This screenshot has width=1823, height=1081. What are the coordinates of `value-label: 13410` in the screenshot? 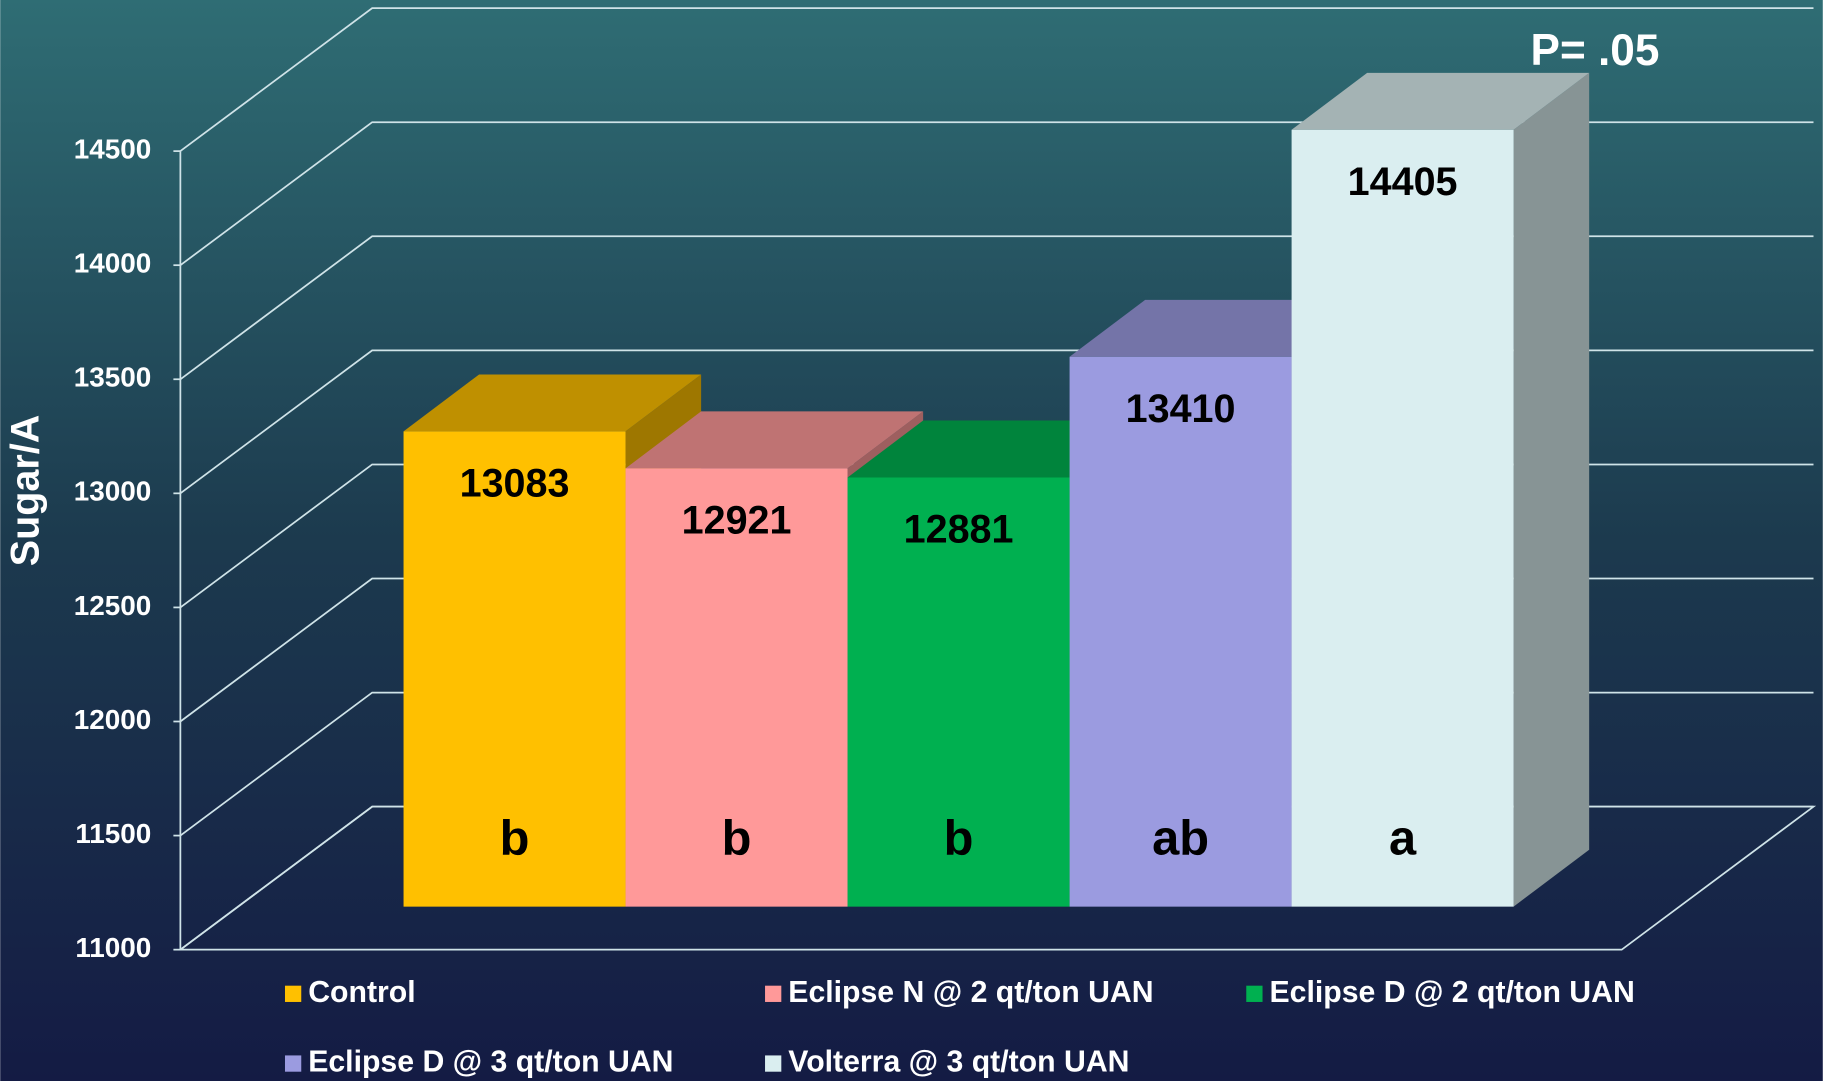 It's located at (1181, 409).